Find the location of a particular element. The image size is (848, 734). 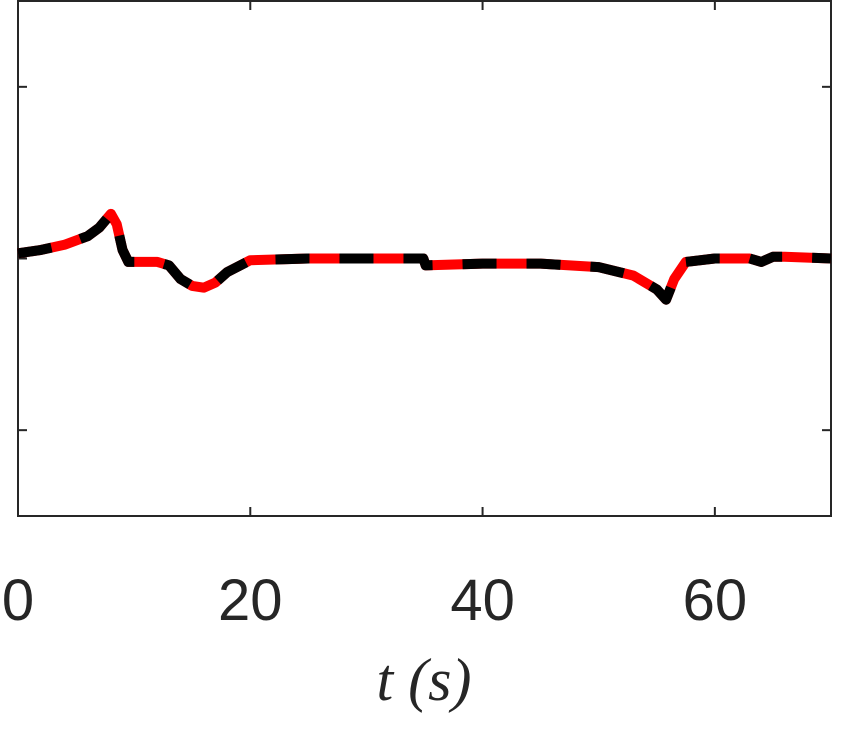

x-tick-label: 20 is located at coordinates (250, 600).